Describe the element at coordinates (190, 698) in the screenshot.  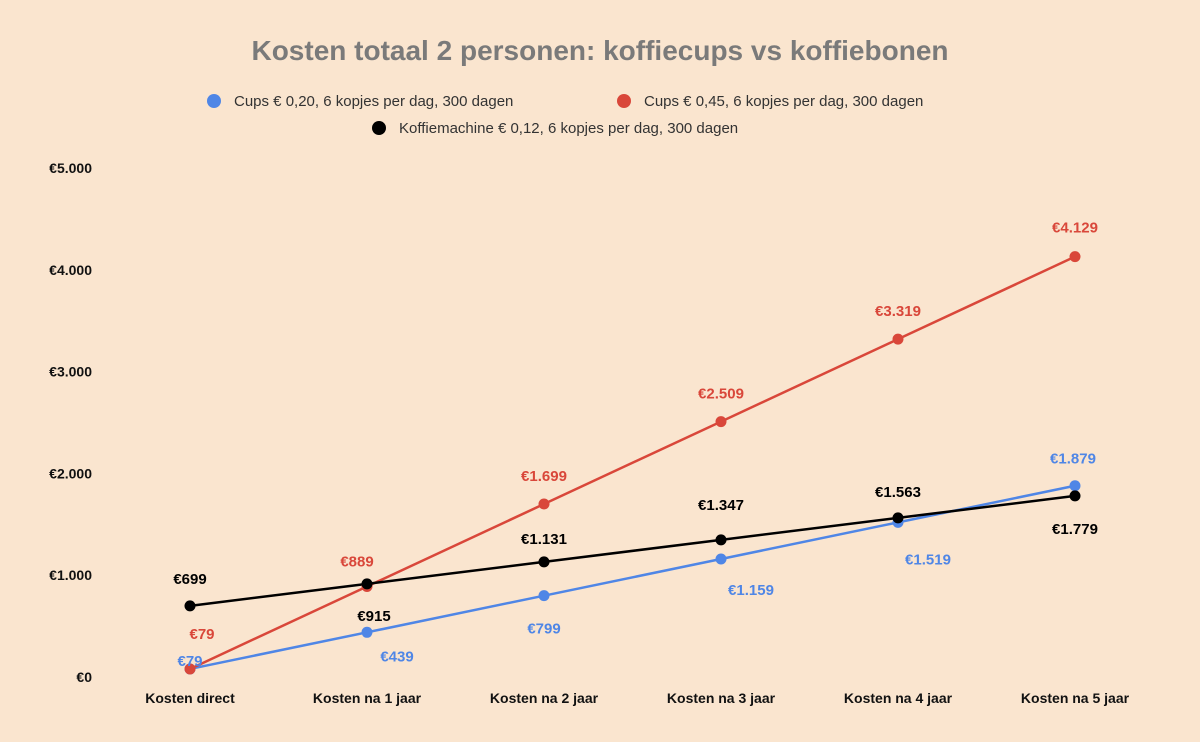
I see `x-tick-label: Kosten direct` at that location.